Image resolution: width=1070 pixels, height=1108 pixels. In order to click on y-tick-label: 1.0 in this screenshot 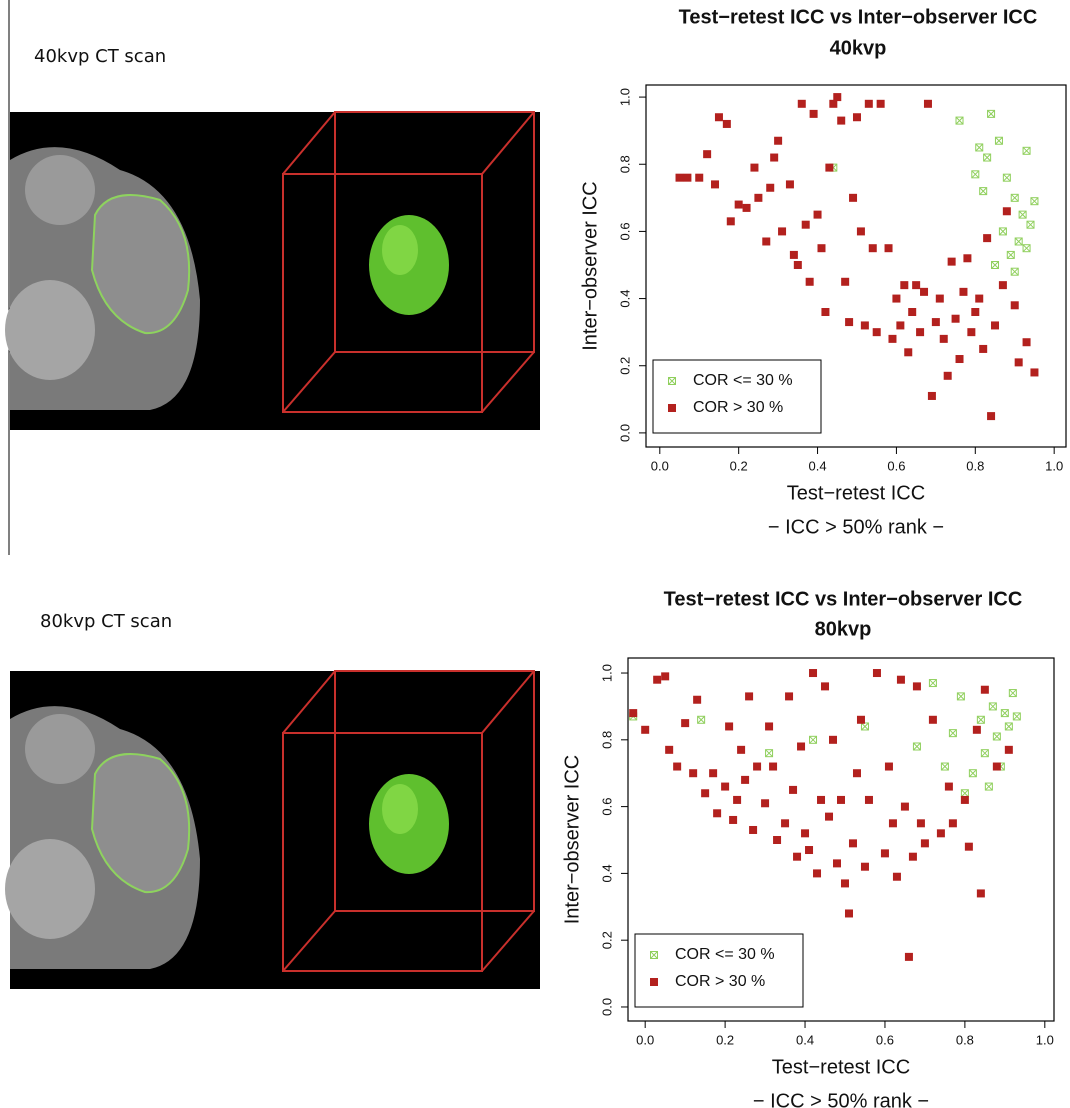, I will do `click(606, 673)`.